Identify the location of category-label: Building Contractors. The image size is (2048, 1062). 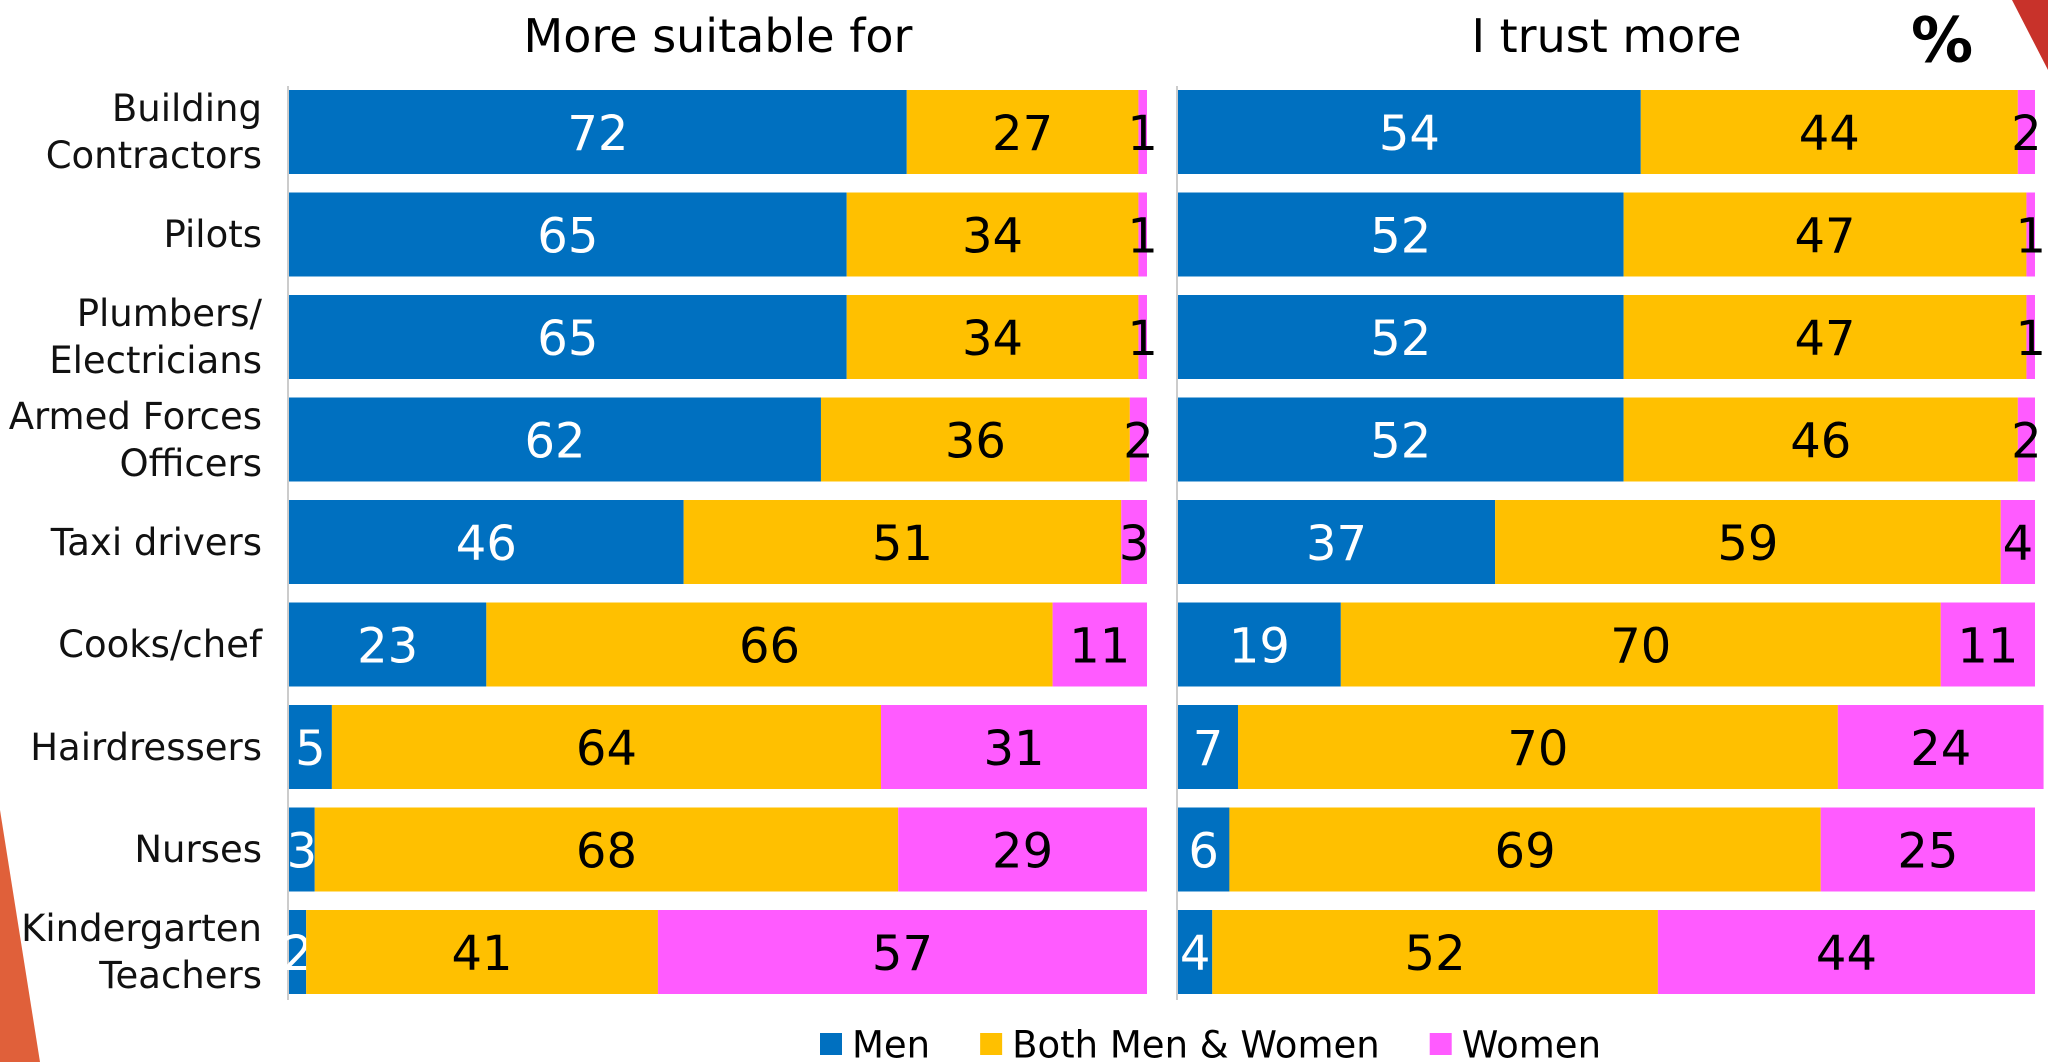
(153, 132).